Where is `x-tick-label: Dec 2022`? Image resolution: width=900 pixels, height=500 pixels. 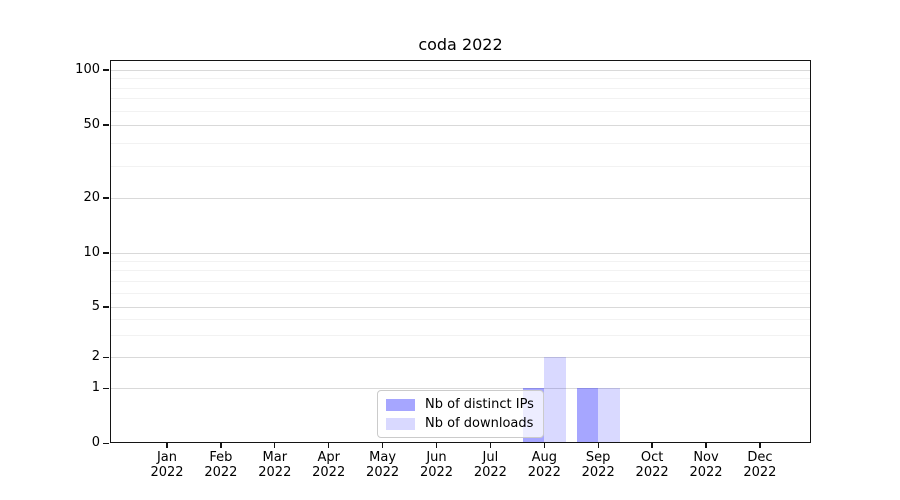
x-tick-label: Dec 2022 is located at coordinates (760, 465).